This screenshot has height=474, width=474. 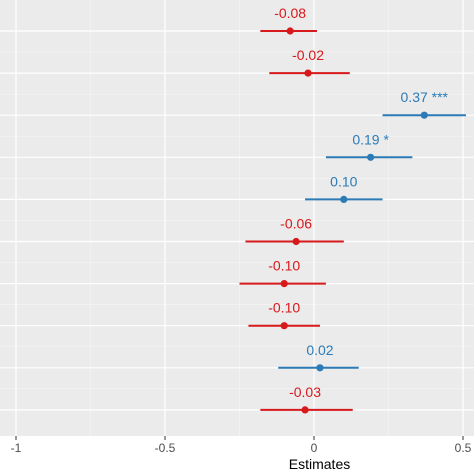 What do you see at coordinates (463, 448) in the screenshot?
I see `x-tick-label: 0.5` at bounding box center [463, 448].